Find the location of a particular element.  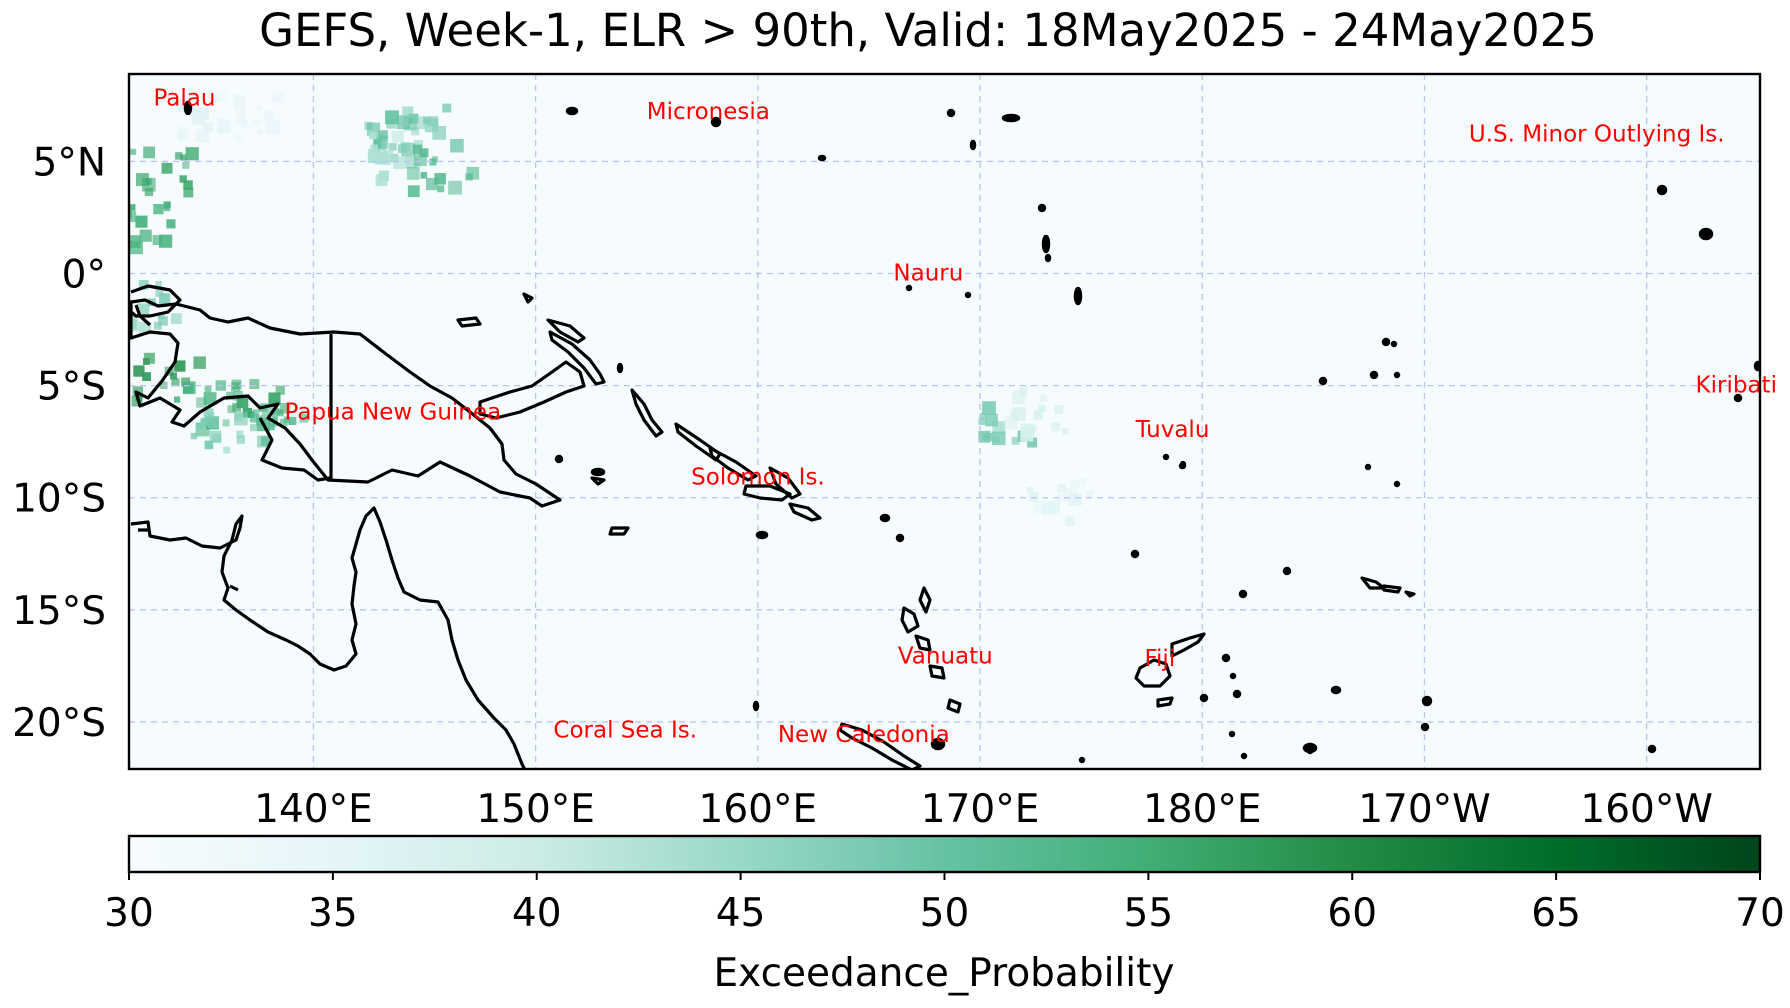

latitude-tick-label: 10°S is located at coordinates (59, 499).